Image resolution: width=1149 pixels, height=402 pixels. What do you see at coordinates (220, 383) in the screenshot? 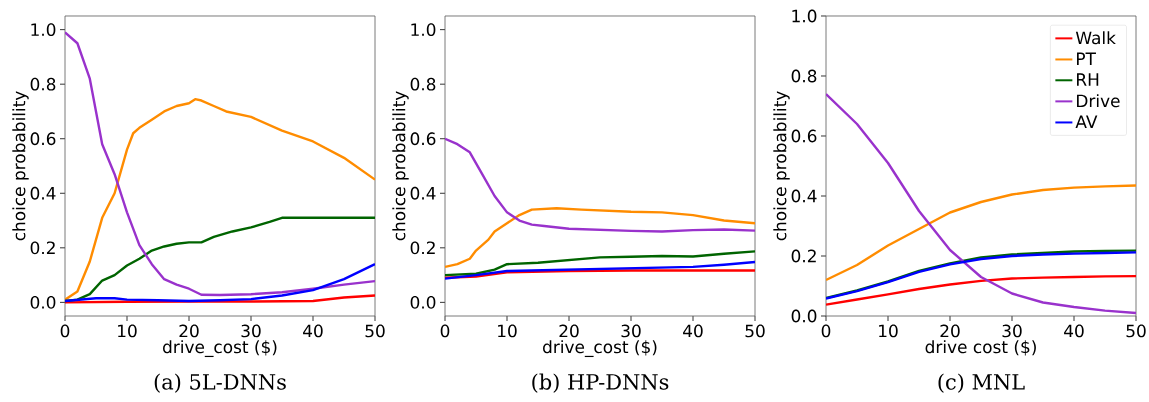
I see `text: (a) 5L-DNNs` at bounding box center [220, 383].